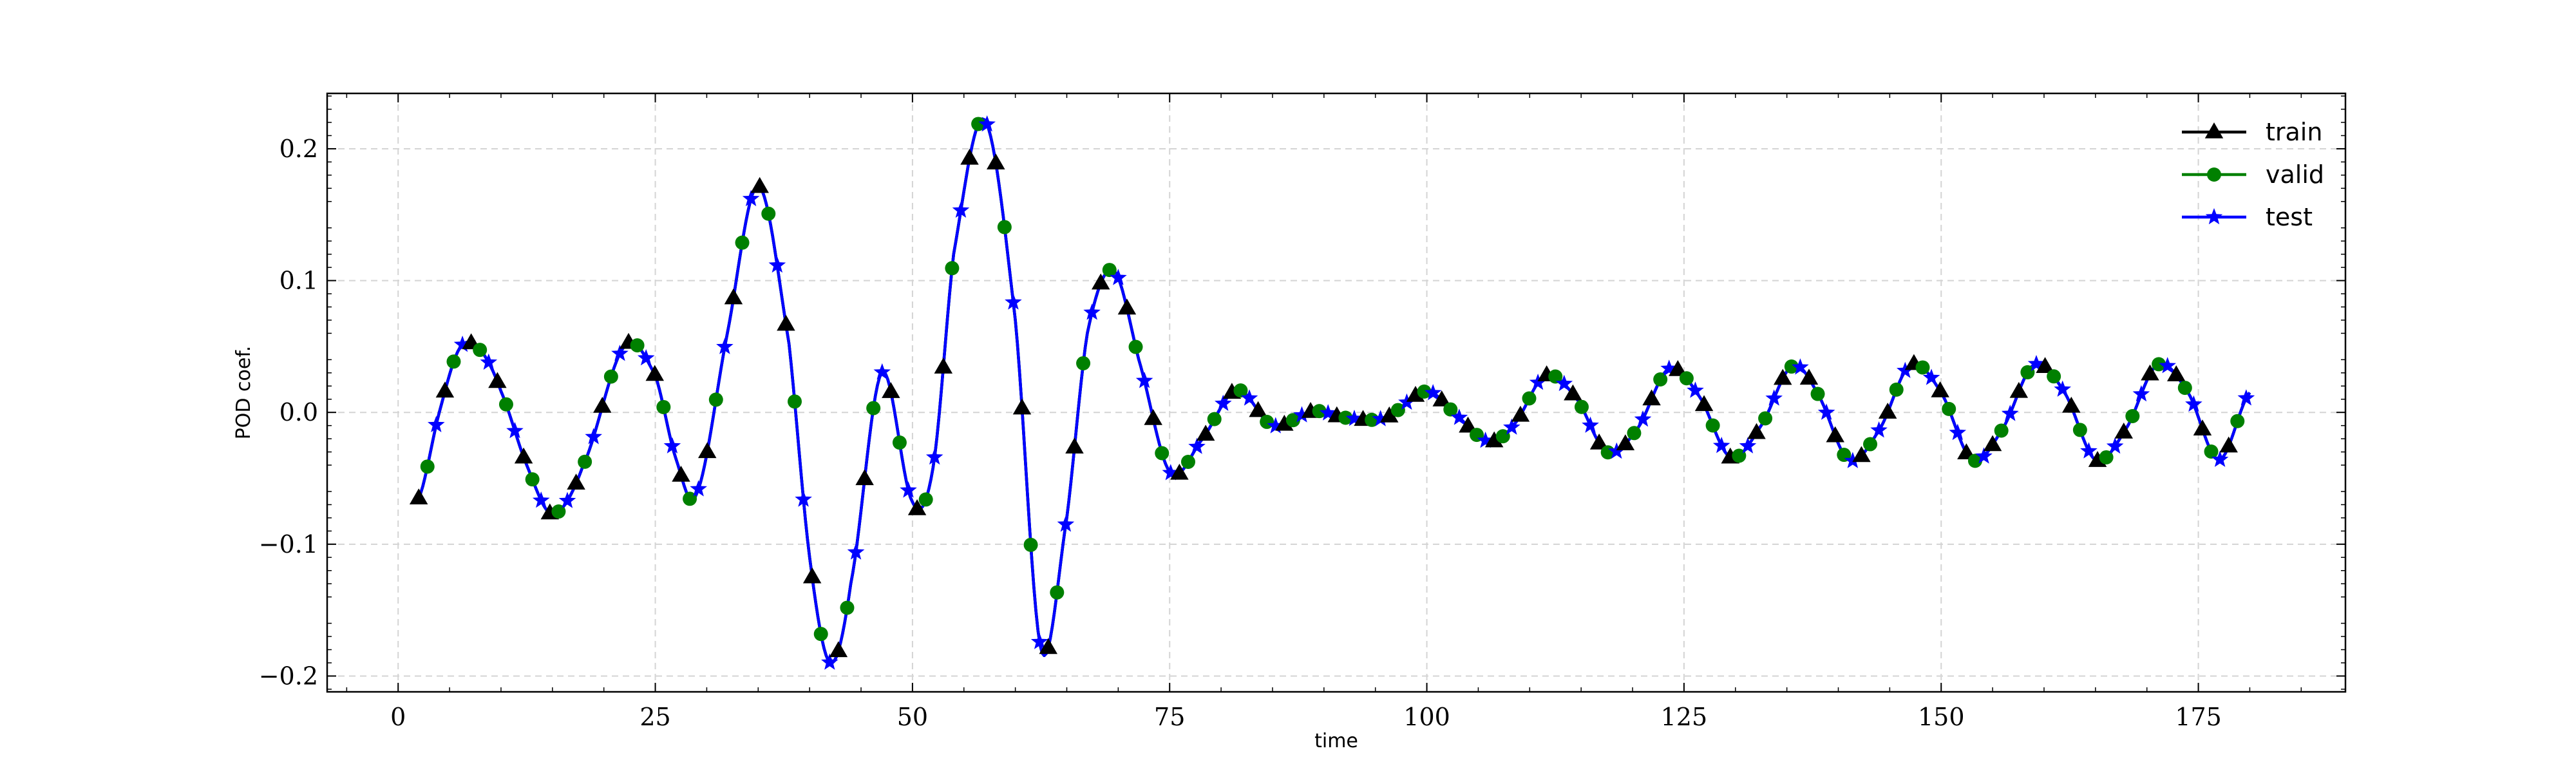 The image size is (2576, 773). Describe the element at coordinates (1169, 717) in the screenshot. I see `x-tick-label: 75` at that location.